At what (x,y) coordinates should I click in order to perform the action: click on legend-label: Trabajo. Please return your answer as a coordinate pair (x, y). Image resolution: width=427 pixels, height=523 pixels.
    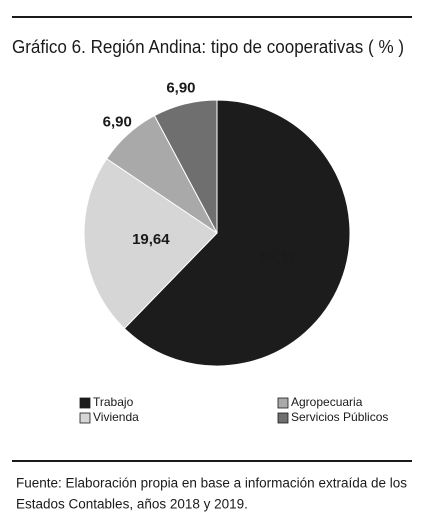
    Looking at the image, I should click on (113, 402).